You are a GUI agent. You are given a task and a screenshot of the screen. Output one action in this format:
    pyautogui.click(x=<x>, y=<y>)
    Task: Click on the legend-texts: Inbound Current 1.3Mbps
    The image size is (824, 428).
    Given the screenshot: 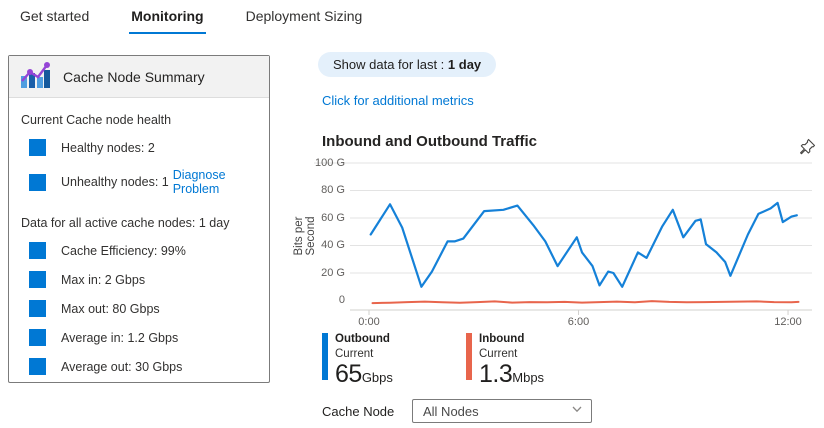 What is the action you would take?
    pyautogui.click(x=511, y=360)
    